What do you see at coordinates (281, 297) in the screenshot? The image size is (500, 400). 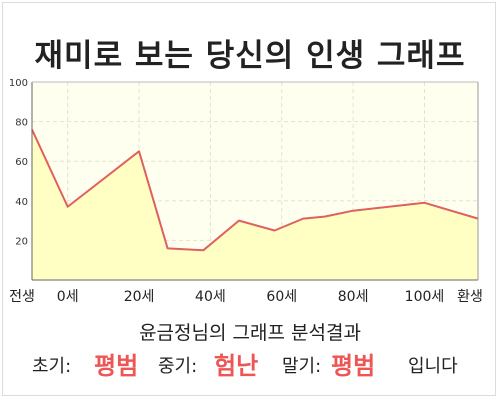 I see `x-tick-label: 60세` at bounding box center [281, 297].